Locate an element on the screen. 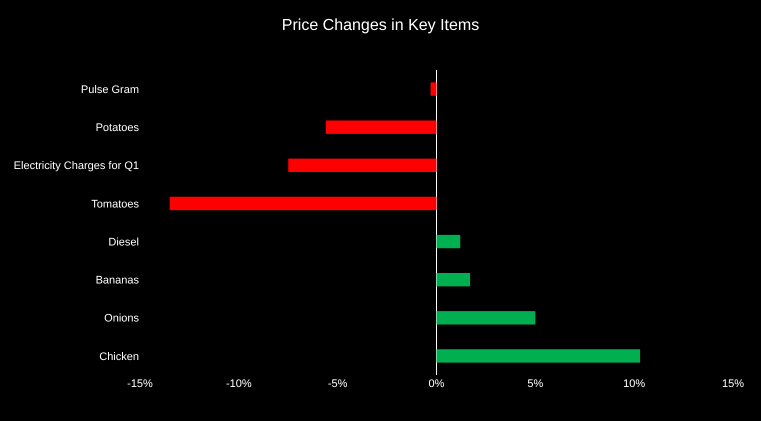 This screenshot has height=421, width=761. y-tick-label: Potatoes is located at coordinates (118, 128).